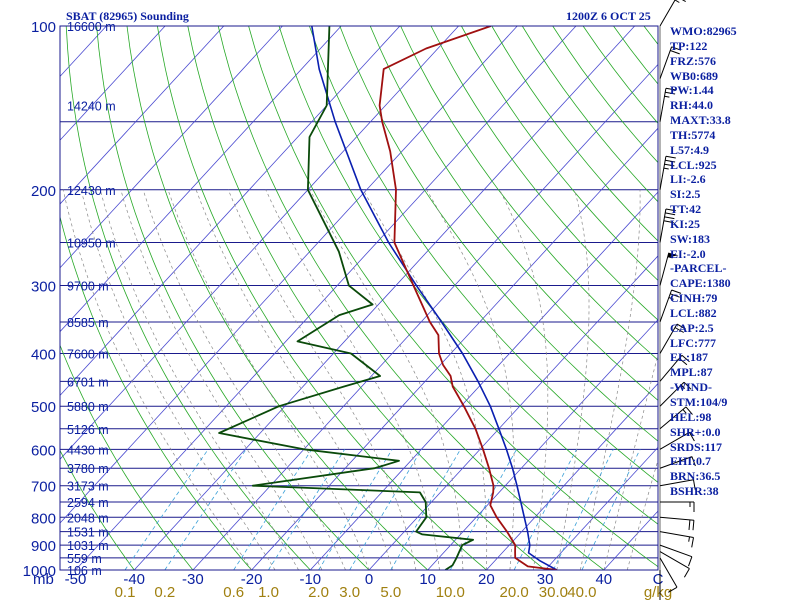  I want to click on temperature-tick-label: 20, so click(486, 579).